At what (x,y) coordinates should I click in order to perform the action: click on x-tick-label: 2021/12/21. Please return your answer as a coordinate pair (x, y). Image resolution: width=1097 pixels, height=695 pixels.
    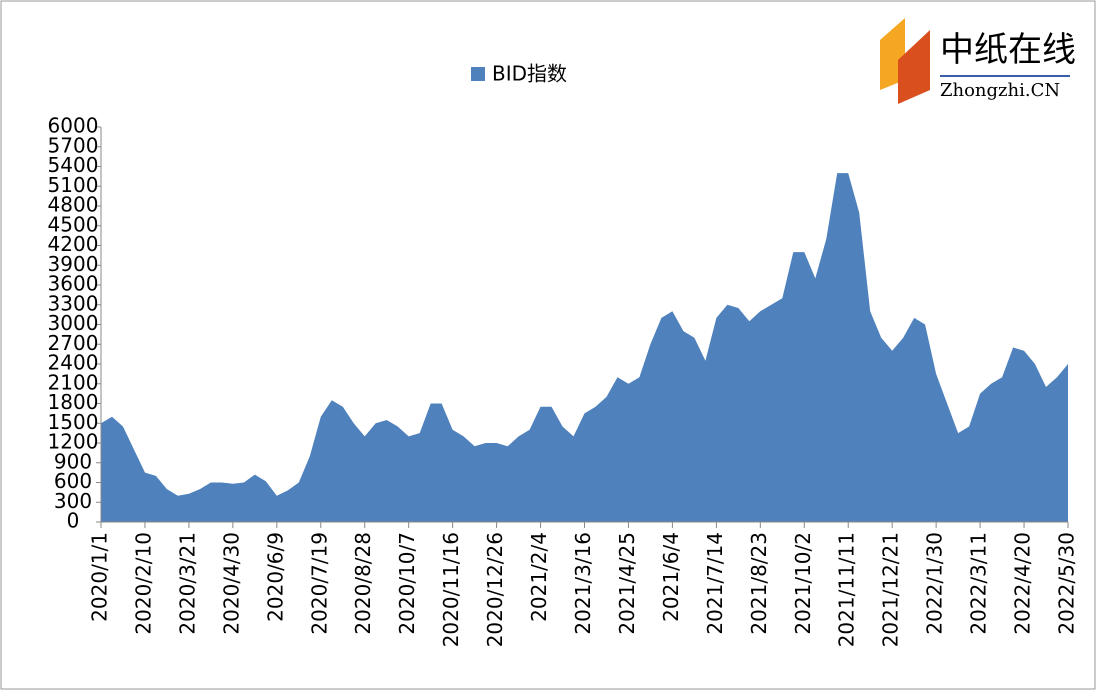
    Looking at the image, I should click on (891, 589).